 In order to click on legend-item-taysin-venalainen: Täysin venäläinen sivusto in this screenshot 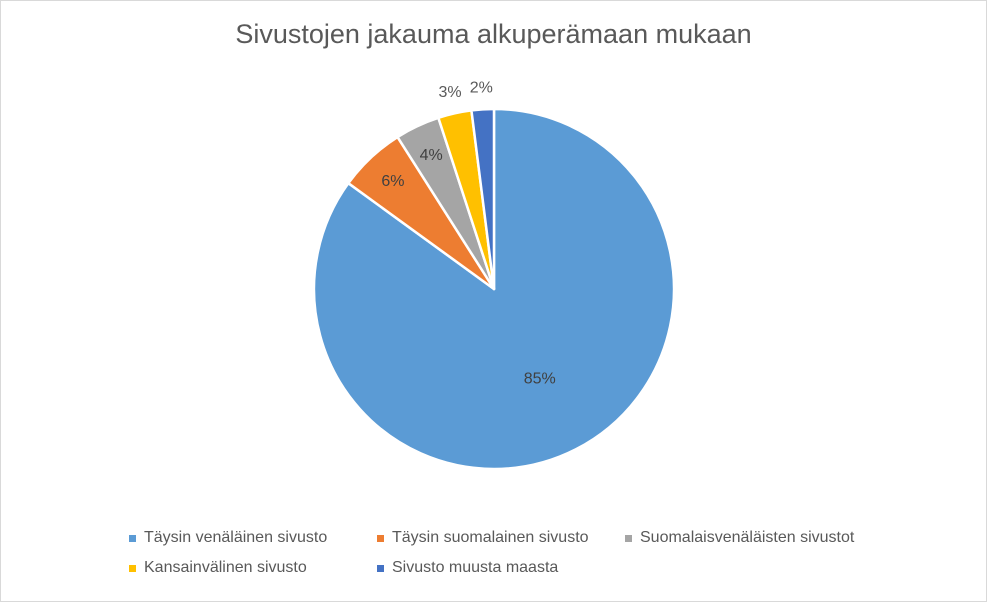, I will do `click(253, 538)`.